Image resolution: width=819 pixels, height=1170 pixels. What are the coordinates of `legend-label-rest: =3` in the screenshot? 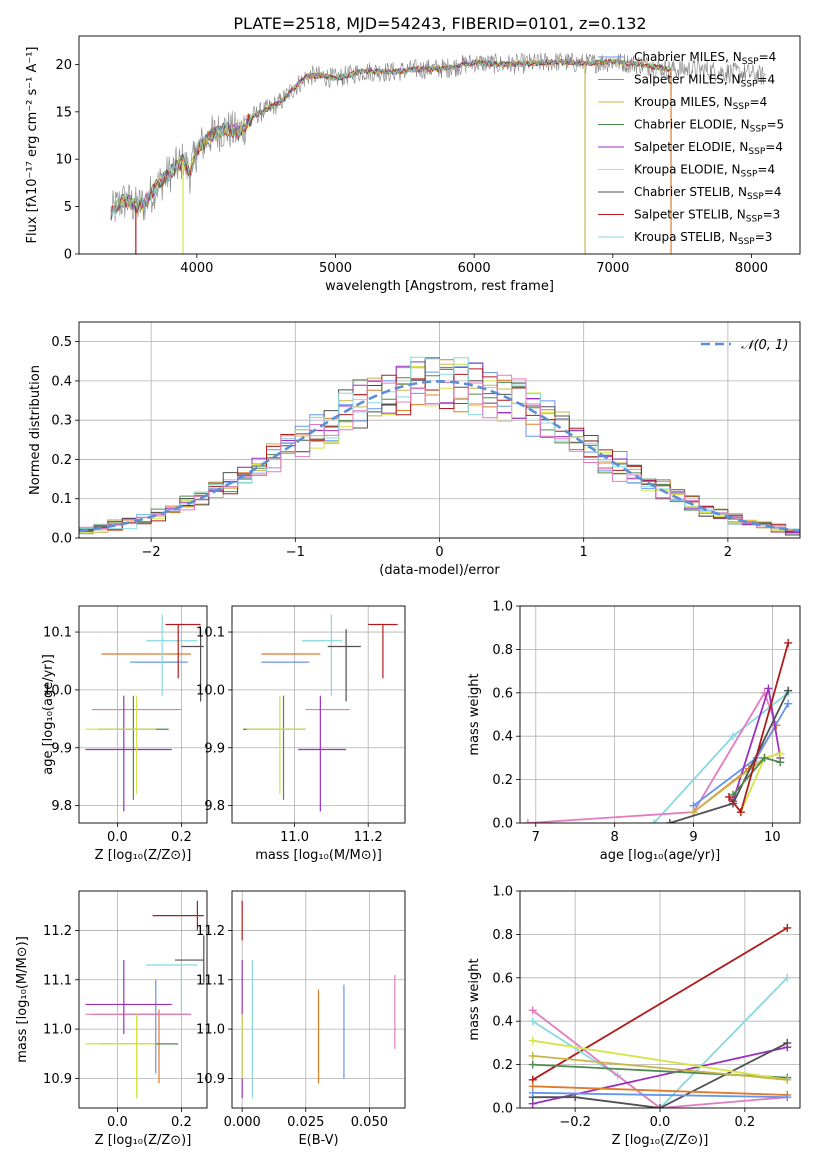 It's located at (764, 237).